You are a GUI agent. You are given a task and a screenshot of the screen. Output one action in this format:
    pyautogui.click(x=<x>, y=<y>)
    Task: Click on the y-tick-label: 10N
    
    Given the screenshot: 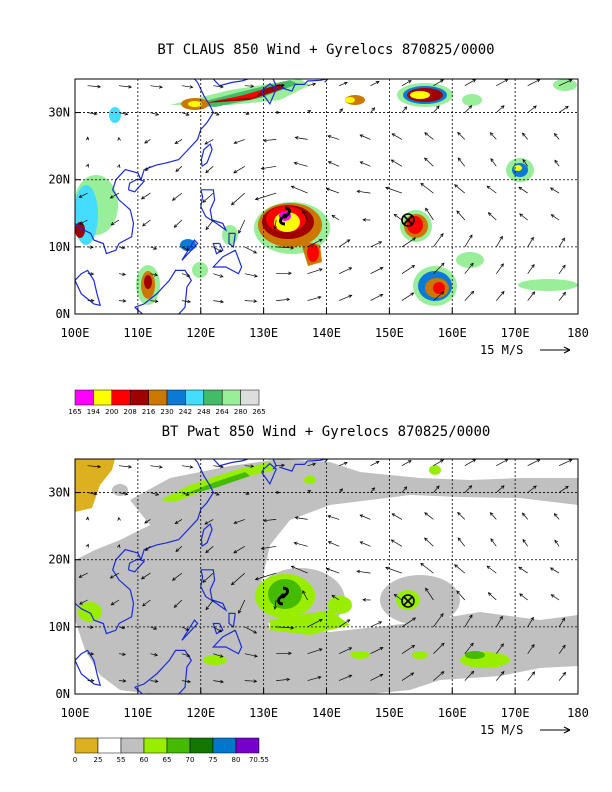 What is the action you would take?
    pyautogui.click(x=59, y=247)
    